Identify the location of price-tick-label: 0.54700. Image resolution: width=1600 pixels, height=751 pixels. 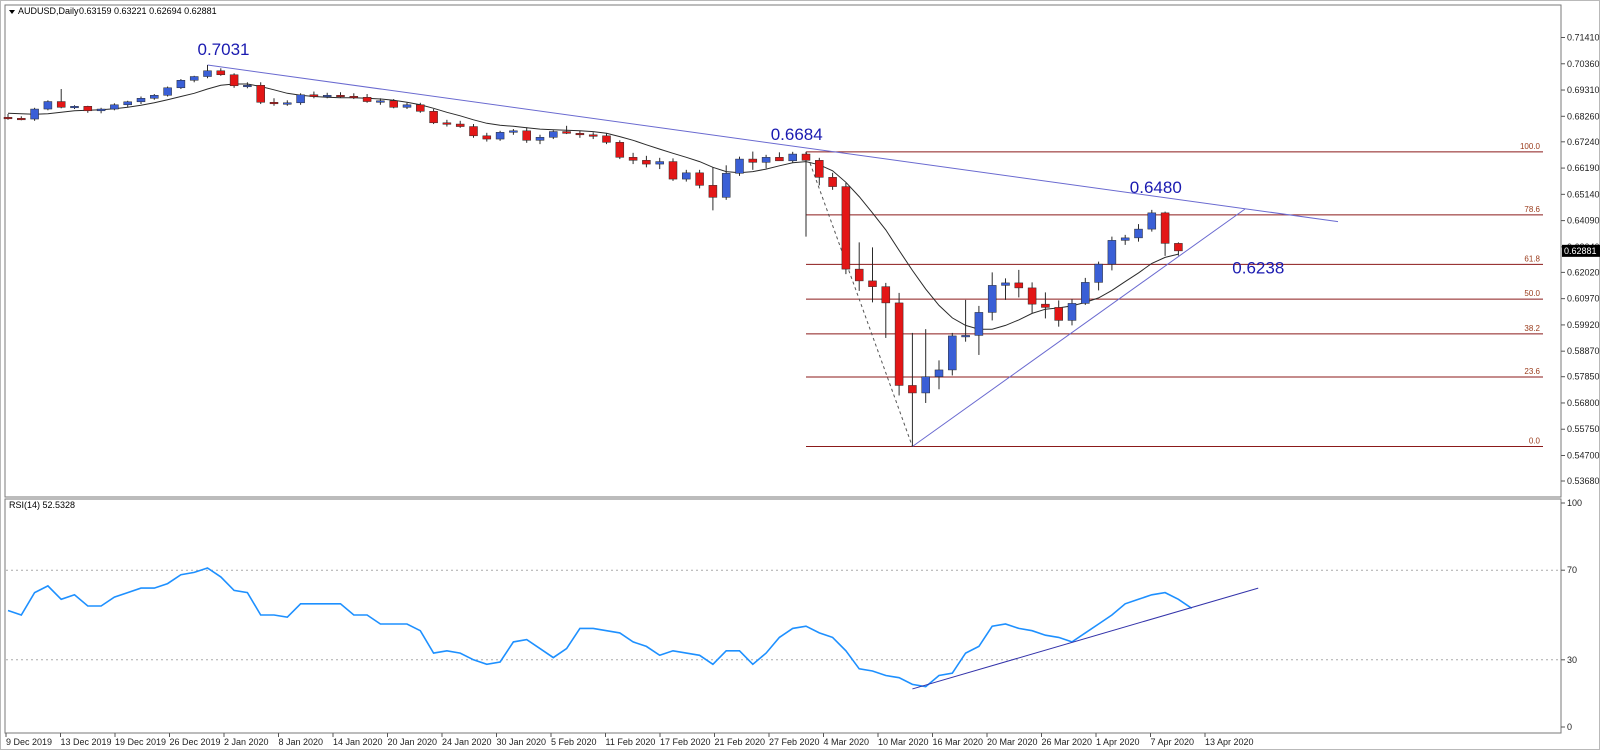
(1583, 455).